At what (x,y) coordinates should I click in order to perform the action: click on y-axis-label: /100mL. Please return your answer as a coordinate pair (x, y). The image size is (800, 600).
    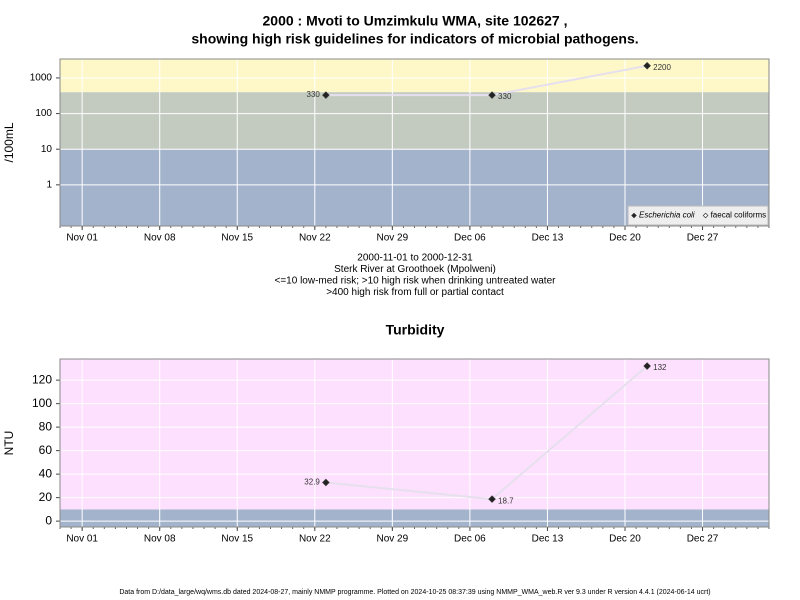
    Looking at the image, I should click on (9, 142).